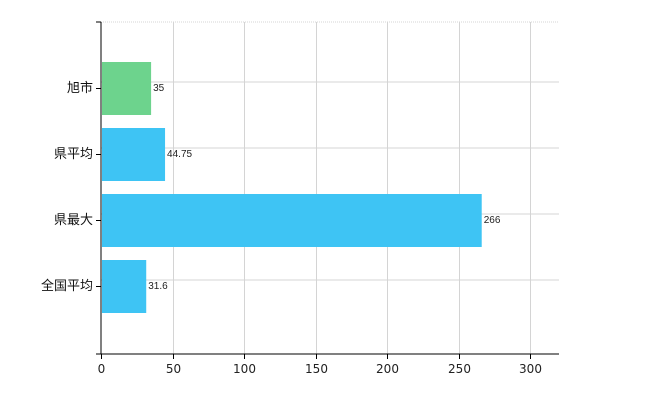 The height and width of the screenshot is (400, 650). I want to click on value-label: 44.75, so click(179, 154).